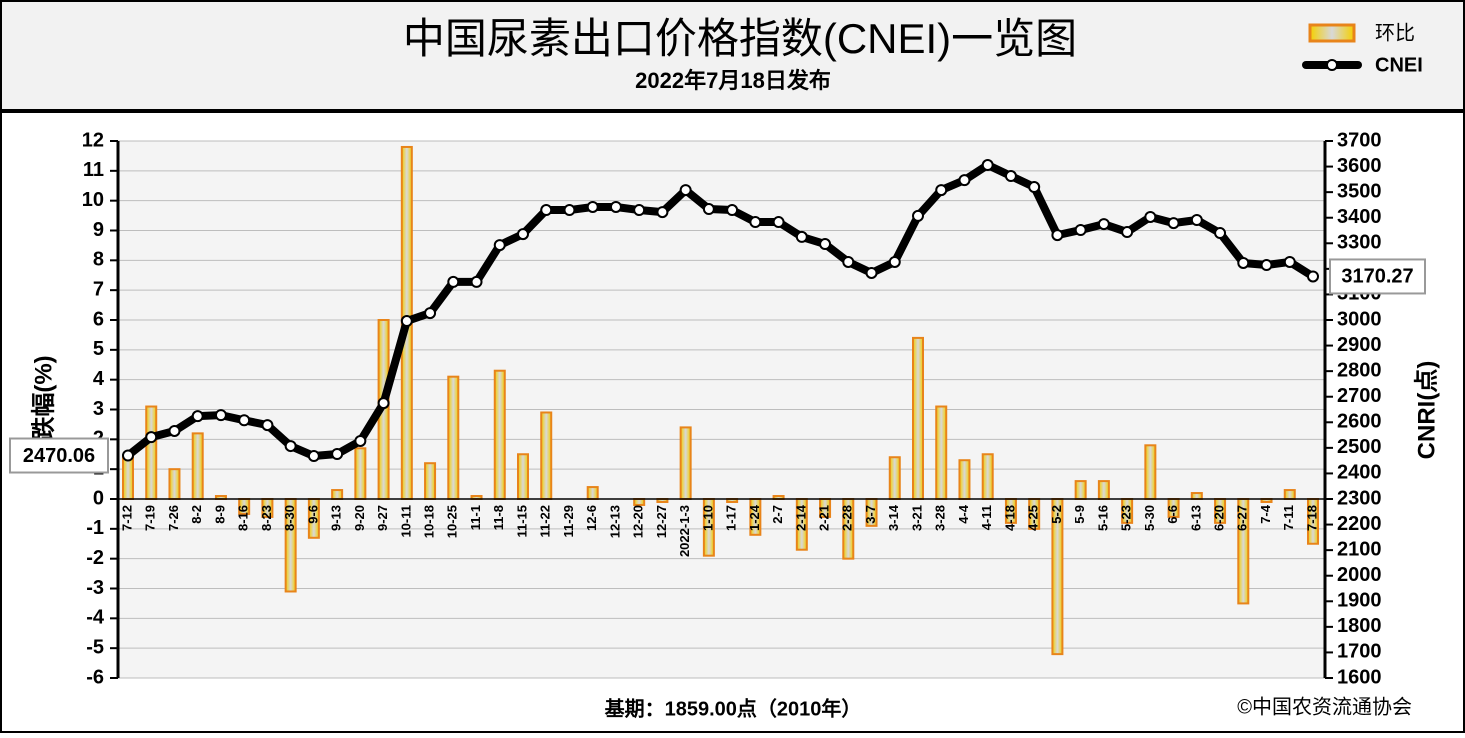 This screenshot has height=738, width=1465. Describe the element at coordinates (545, 521) in the screenshot. I see `x-tick-label: 11-22` at that location.